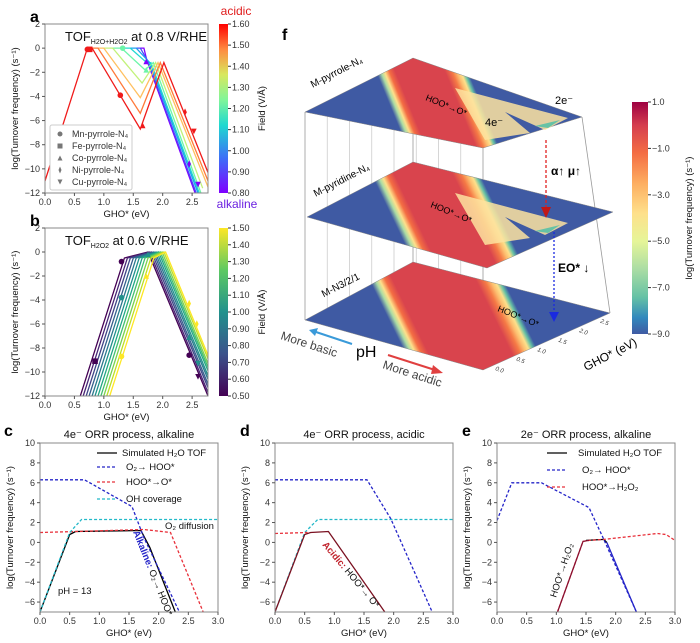 The height and width of the screenshot is (643, 700). I want to click on legend-item: OH coverage, so click(154, 499).